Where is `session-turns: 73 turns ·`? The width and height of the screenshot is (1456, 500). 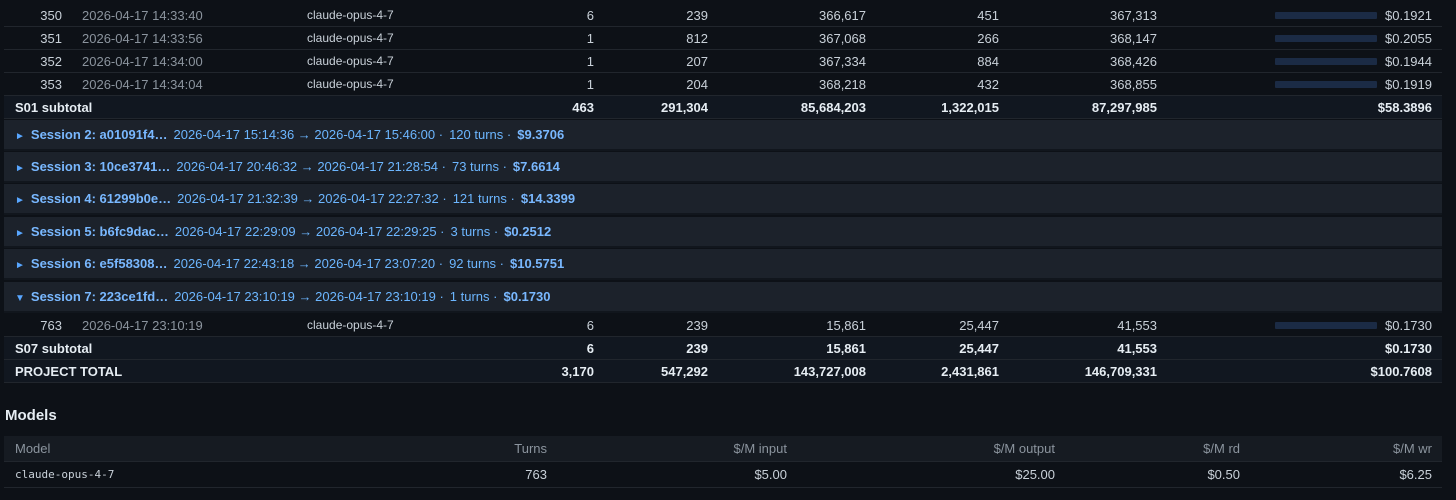 session-turns: 73 turns · is located at coordinates (479, 166).